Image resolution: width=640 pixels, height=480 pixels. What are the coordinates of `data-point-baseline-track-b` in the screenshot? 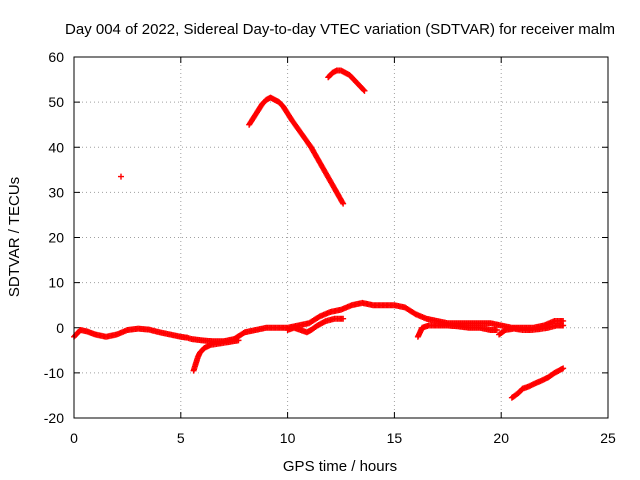 It's located at (238, 340).